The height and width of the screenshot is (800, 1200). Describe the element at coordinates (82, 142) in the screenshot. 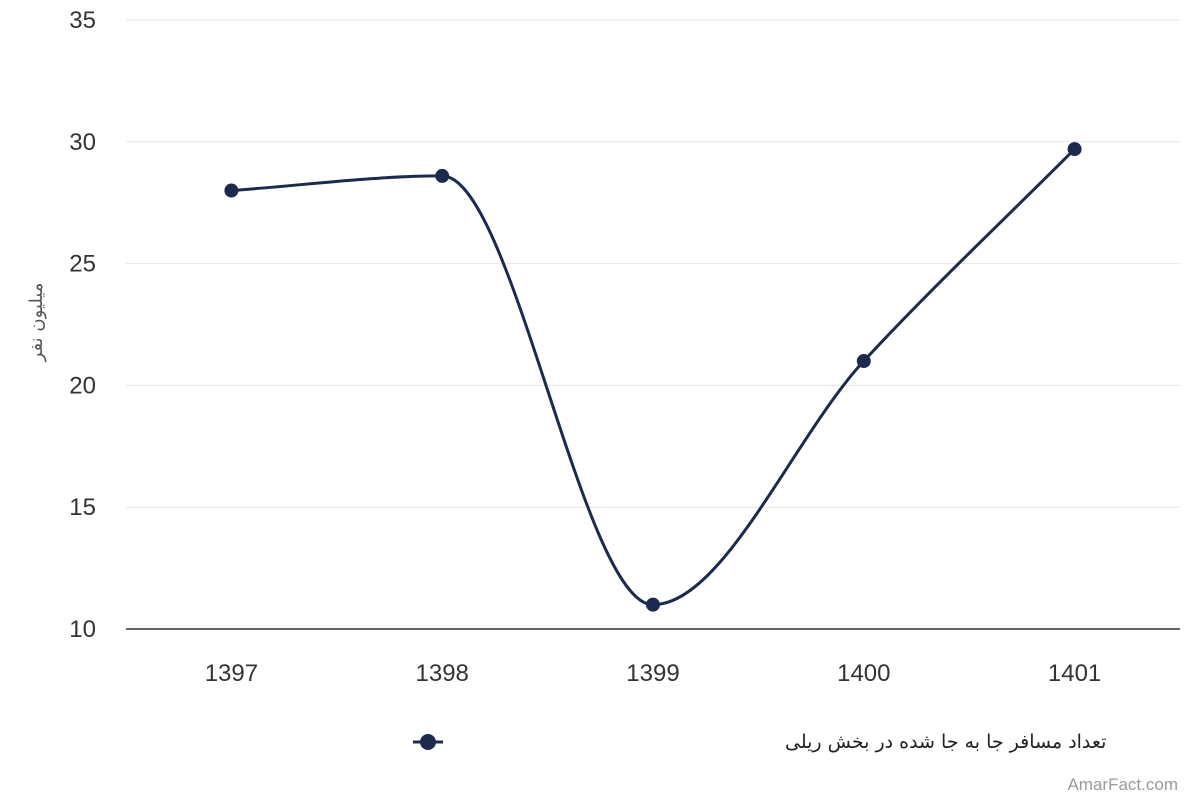

I see `y-tick-label: 30` at that location.